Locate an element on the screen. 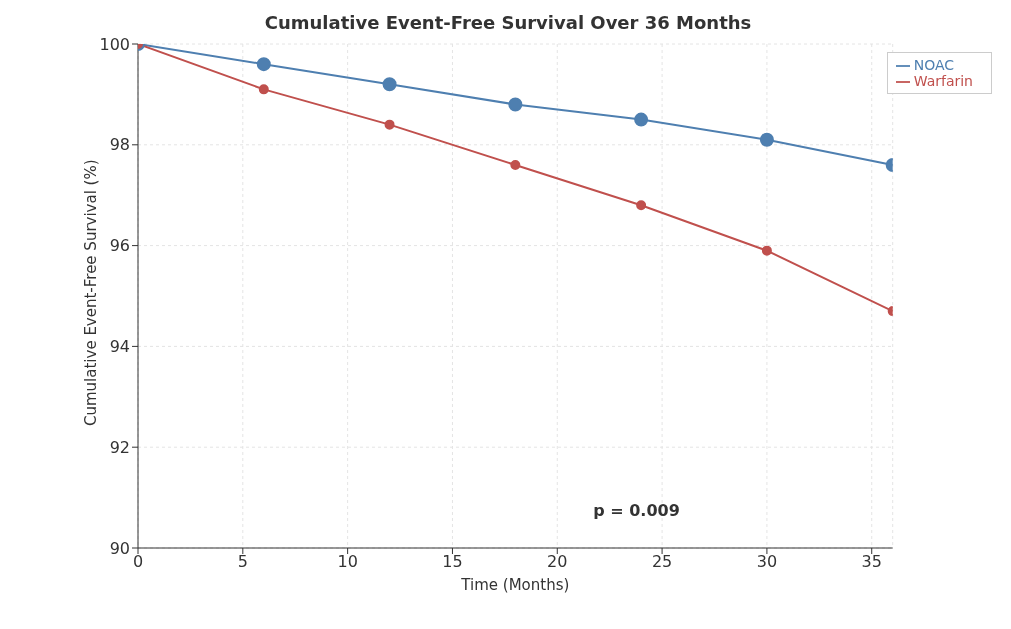  x-tick-label: 30 is located at coordinates (767, 562).